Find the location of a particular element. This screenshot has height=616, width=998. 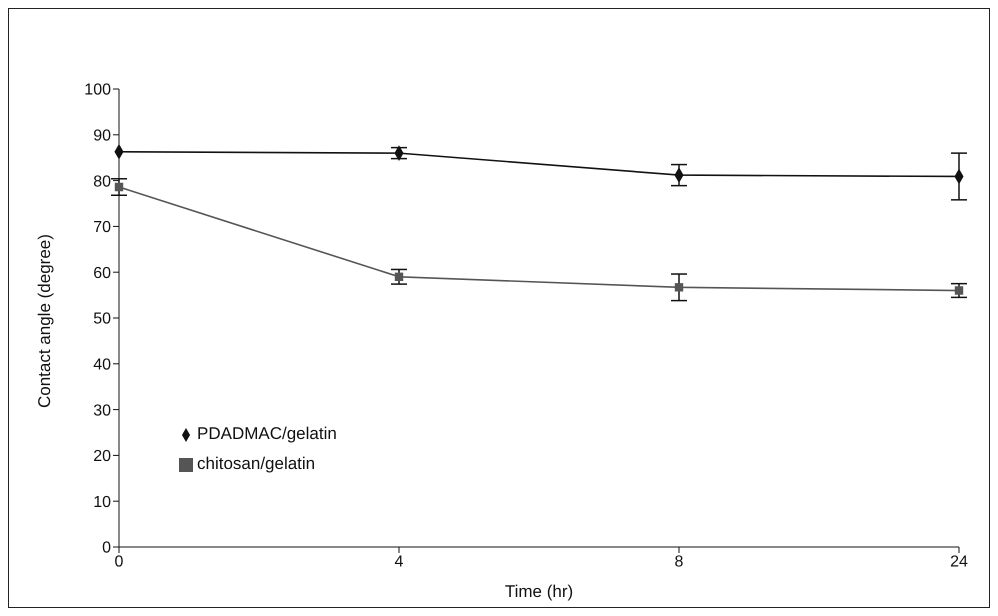

x-tick-label: 0 is located at coordinates (119, 561).